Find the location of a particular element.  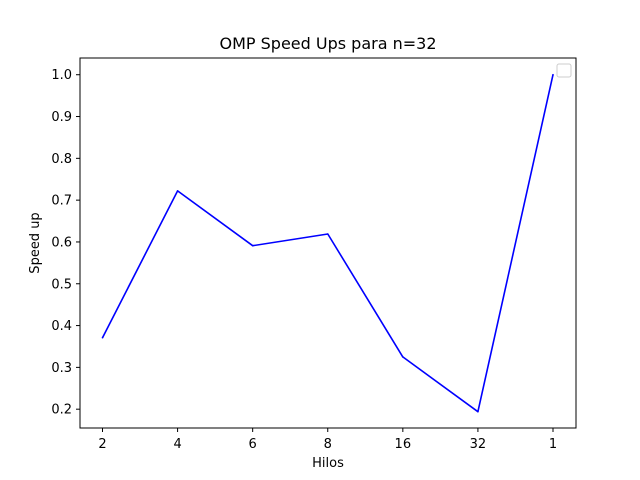

y-tick-label: 0.3 is located at coordinates (61, 368).